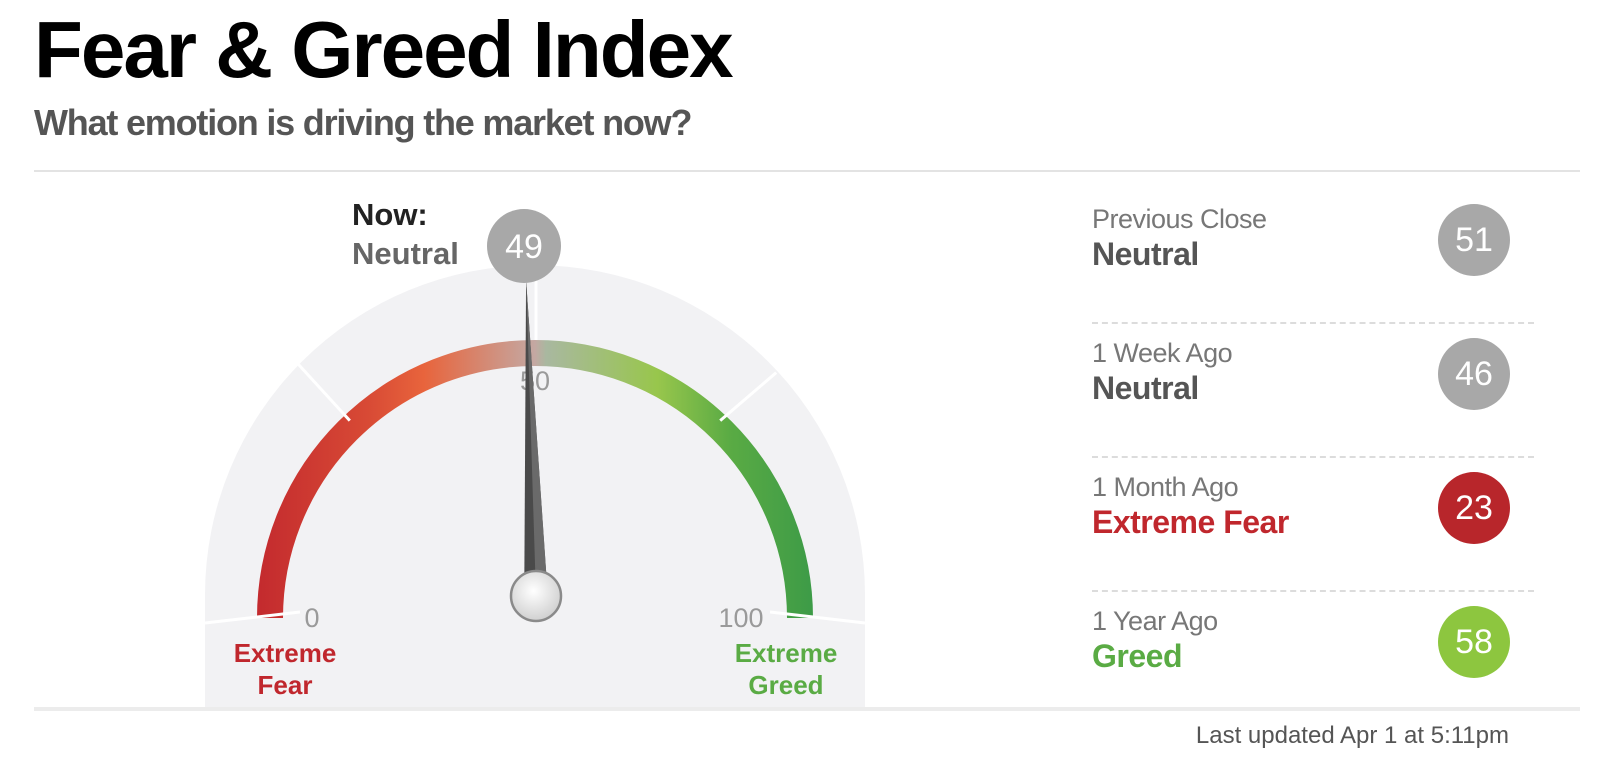 The height and width of the screenshot is (781, 1600). I want to click on extreme-fear-label-line2: Fear, so click(285, 685).